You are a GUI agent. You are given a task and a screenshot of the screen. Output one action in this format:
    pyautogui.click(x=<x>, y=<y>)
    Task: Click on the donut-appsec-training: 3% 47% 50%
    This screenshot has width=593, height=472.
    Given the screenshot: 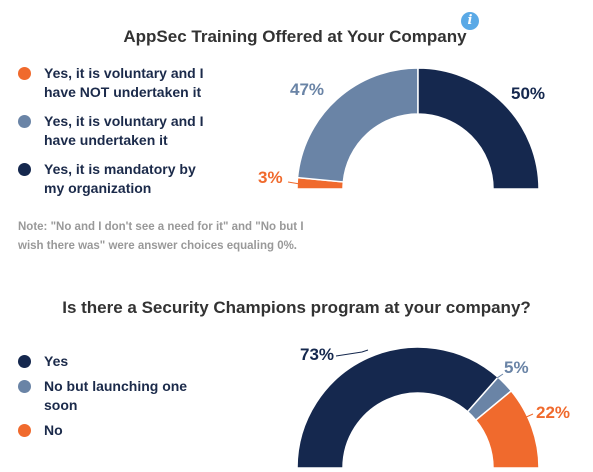 What is the action you would take?
    pyautogui.click(x=401, y=128)
    